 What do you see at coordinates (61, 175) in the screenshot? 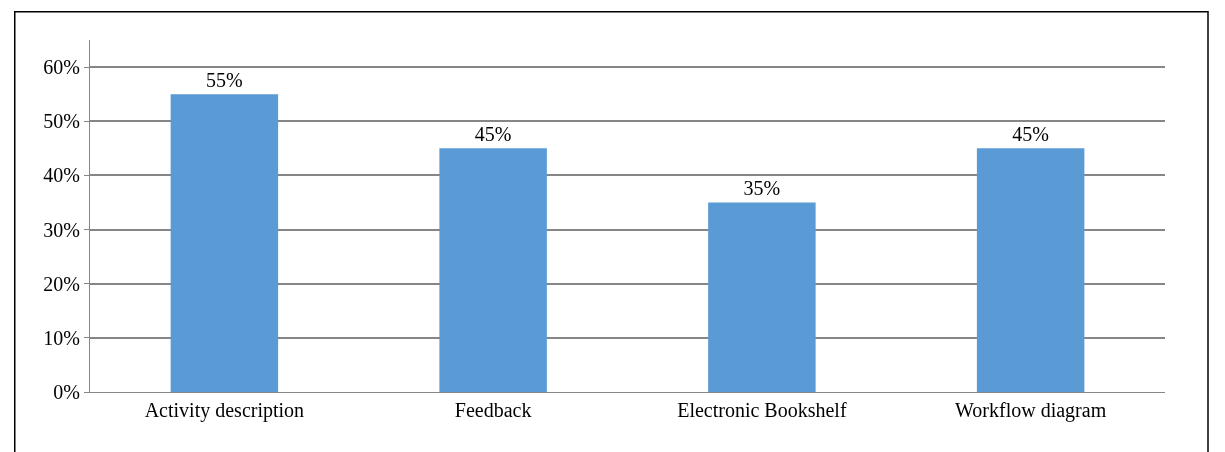
I see `y-tick-label: 40%` at bounding box center [61, 175].